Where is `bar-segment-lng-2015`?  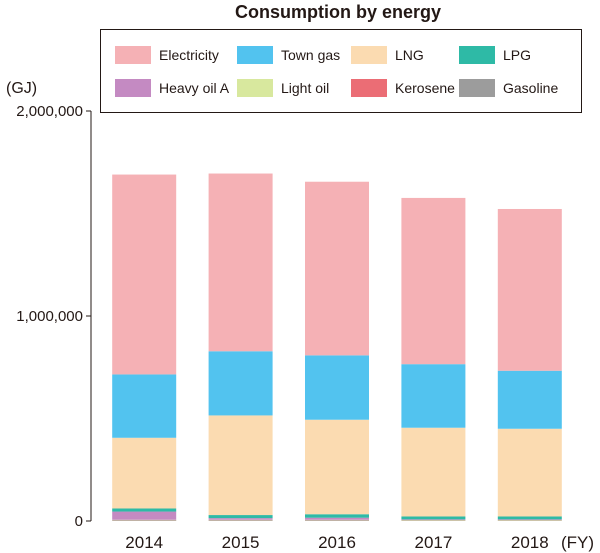
bar-segment-lng-2015 is located at coordinates (240, 465).